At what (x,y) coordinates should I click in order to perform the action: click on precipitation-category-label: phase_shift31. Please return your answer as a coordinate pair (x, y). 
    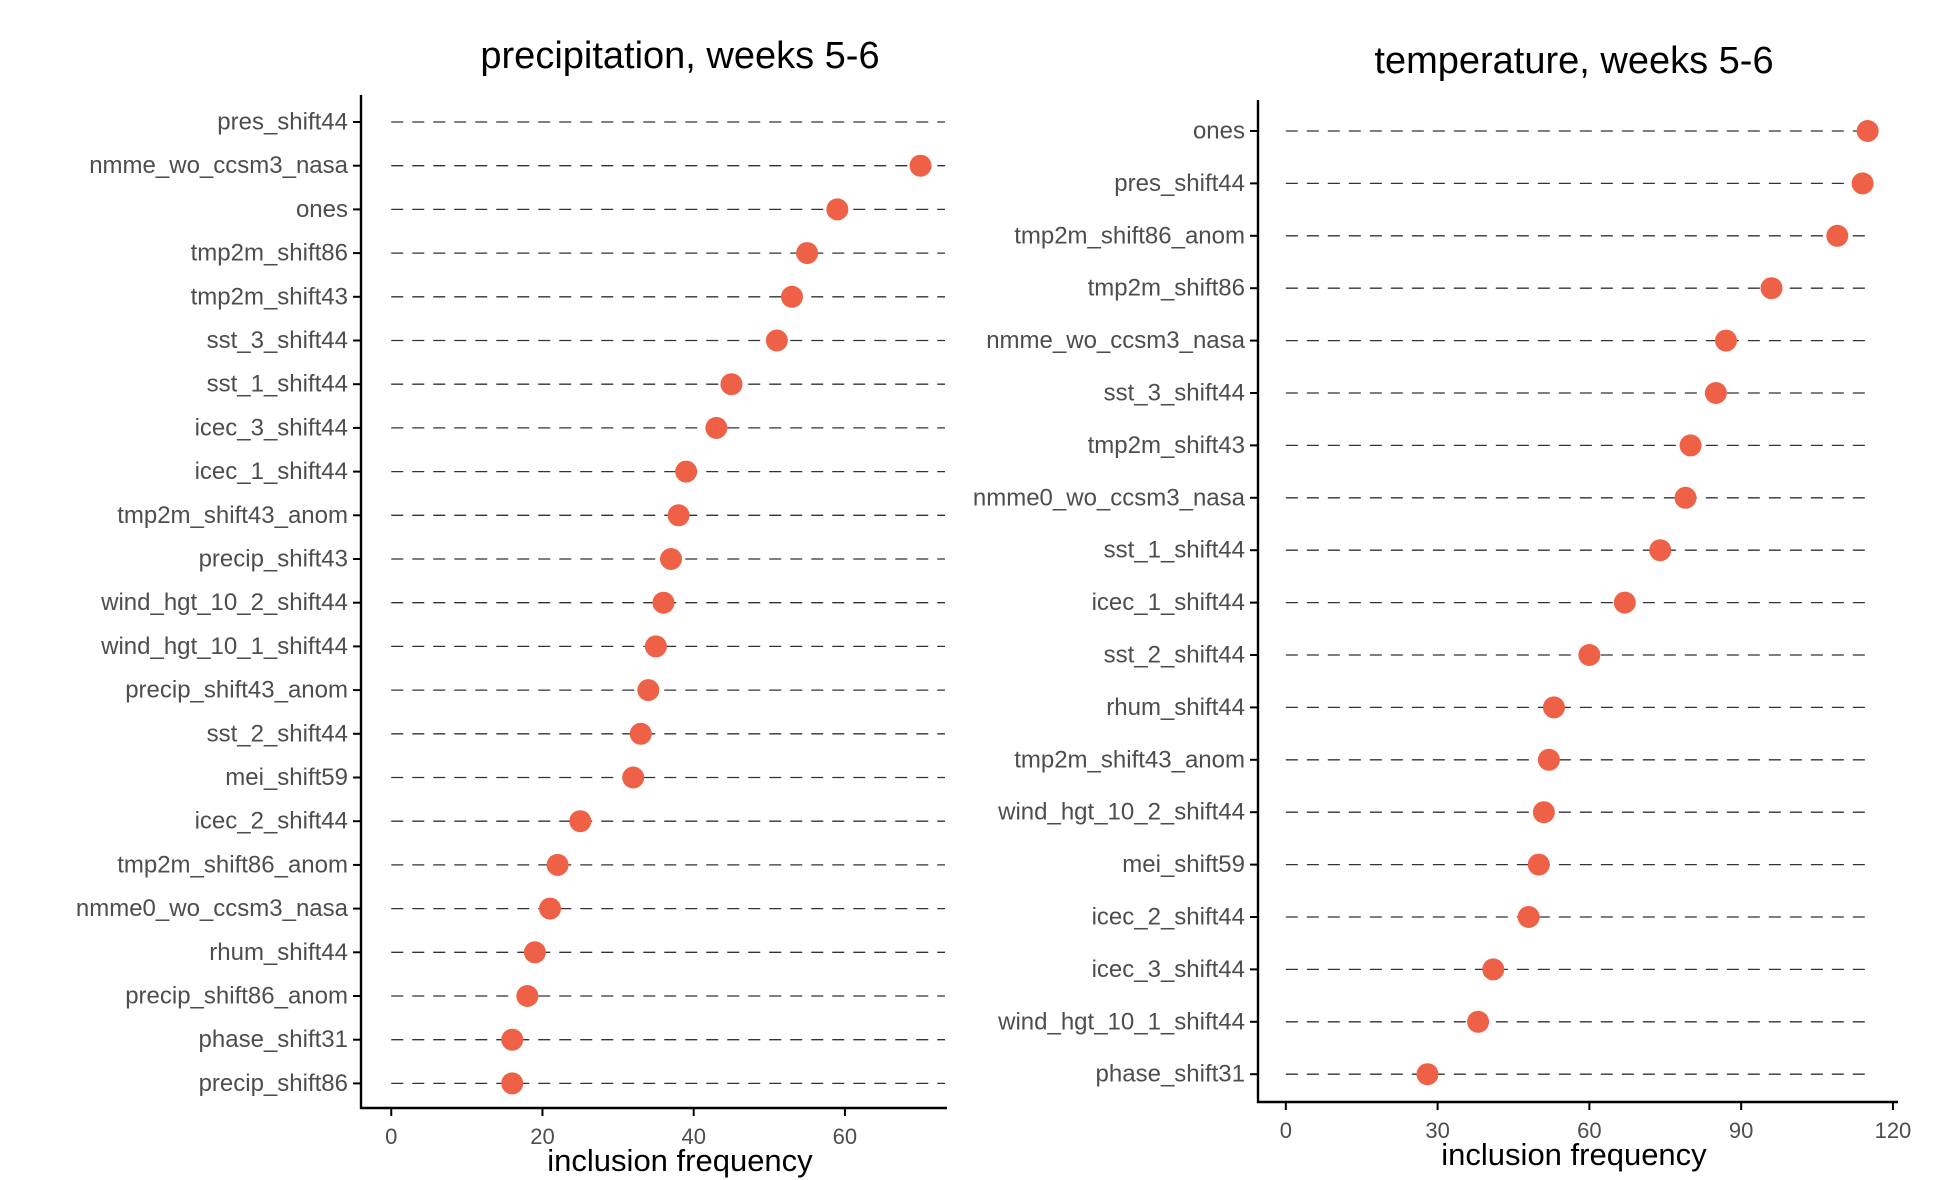
    Looking at the image, I should click on (273, 1039).